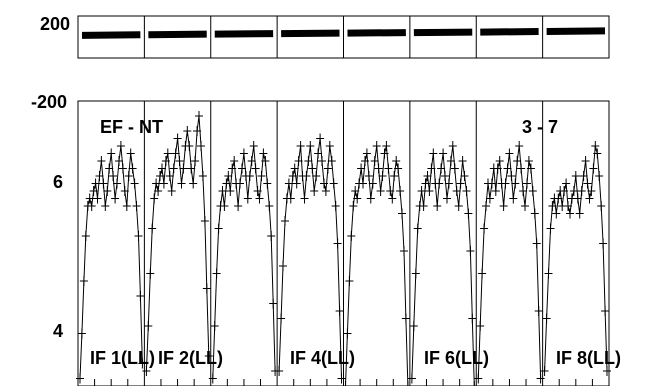 The image size is (645, 386). Describe the element at coordinates (576, 31) in the screenshot. I see `phase-series-if8` at that location.